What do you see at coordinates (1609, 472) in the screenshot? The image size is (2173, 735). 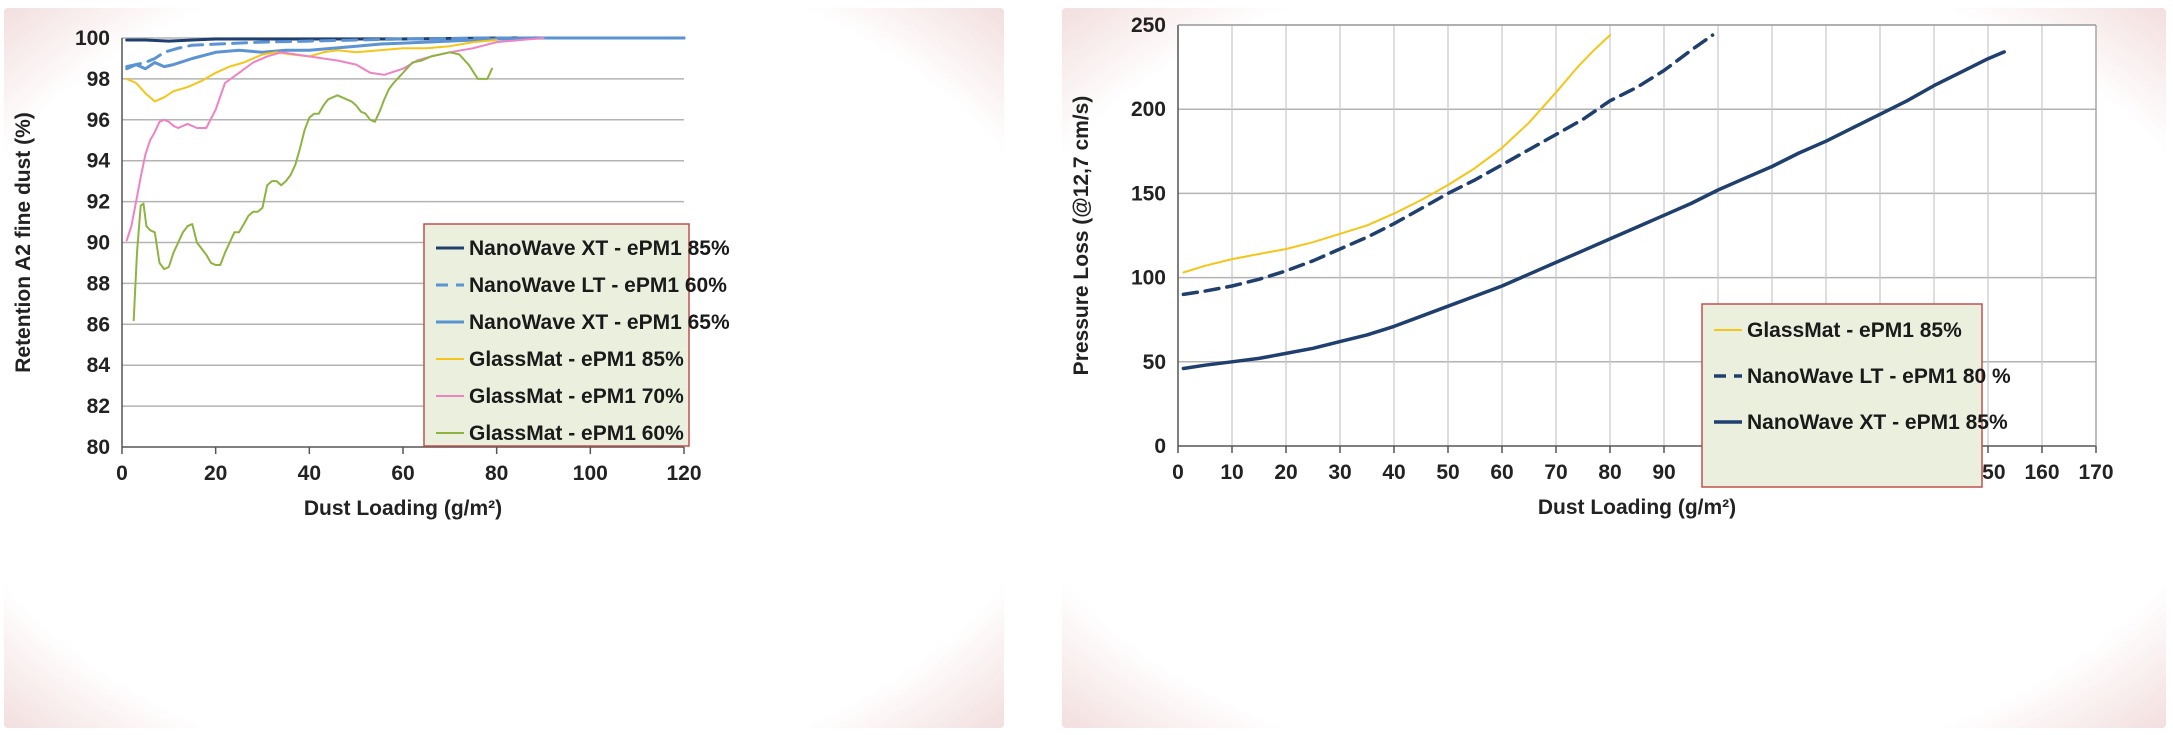 I see `chart1-xtick-label: 80` at bounding box center [1609, 472].